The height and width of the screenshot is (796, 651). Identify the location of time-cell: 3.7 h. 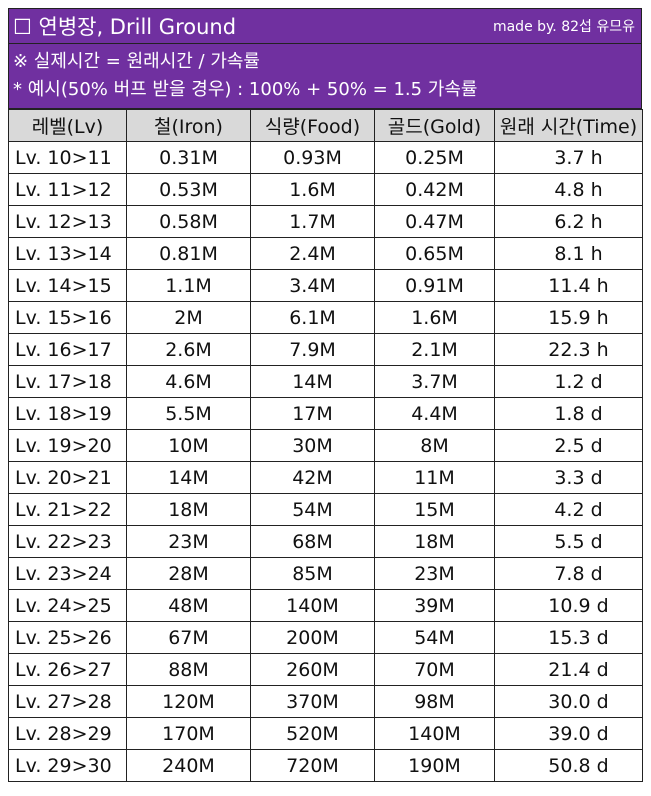
(568, 157).